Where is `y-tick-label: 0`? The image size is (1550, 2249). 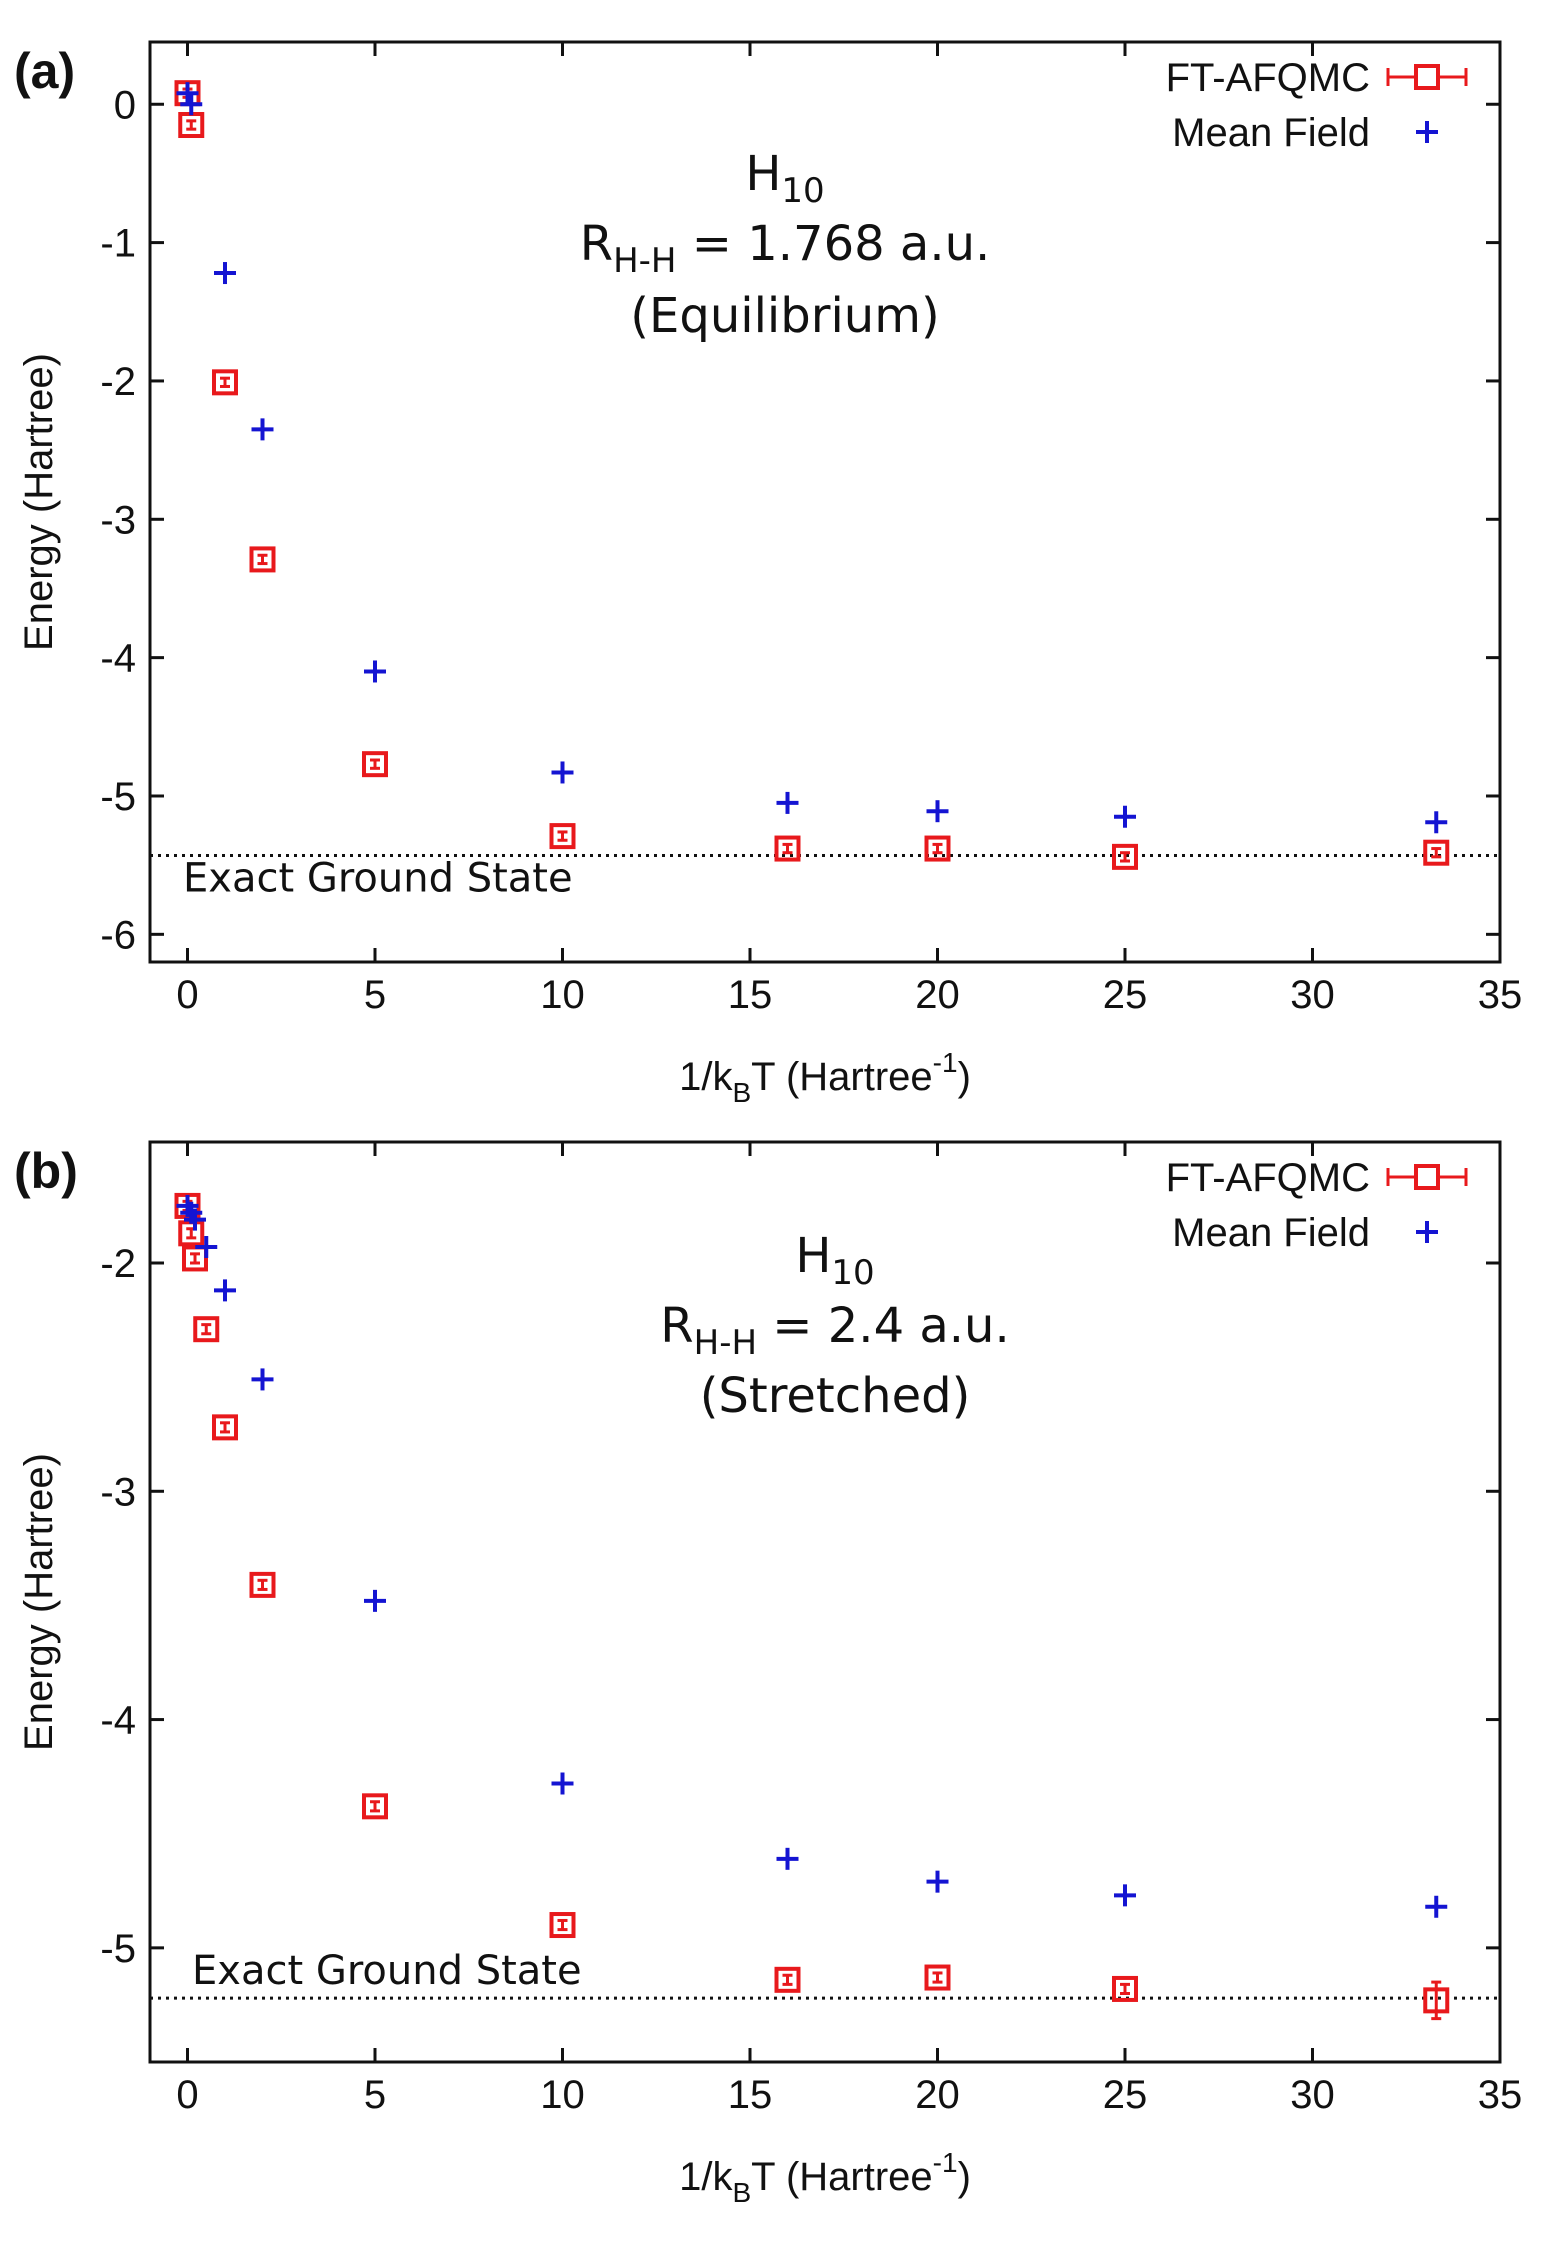
y-tick-label: 0 is located at coordinates (125, 105).